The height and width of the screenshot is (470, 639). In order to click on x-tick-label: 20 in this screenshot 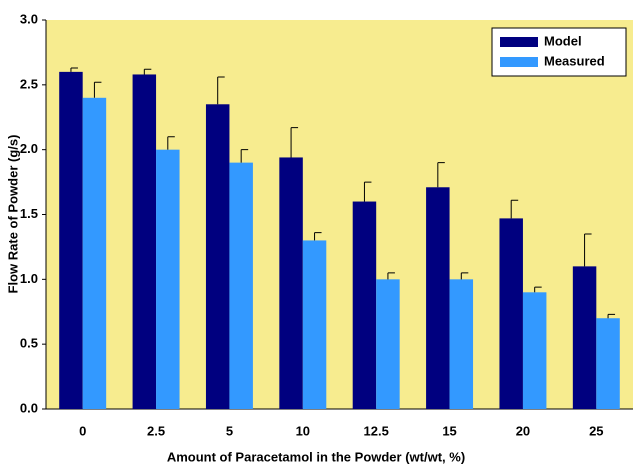, I will do `click(523, 430)`.